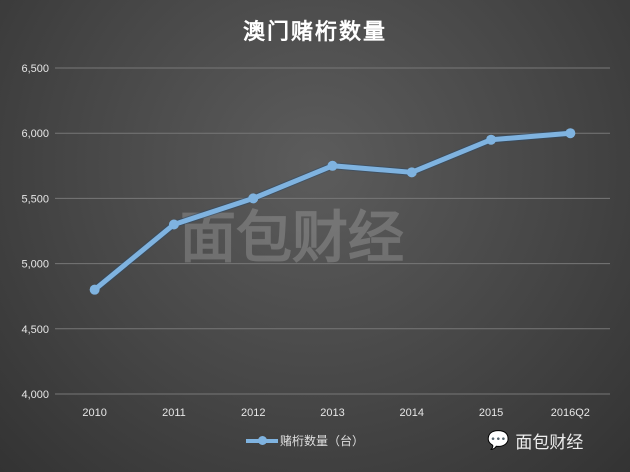  What do you see at coordinates (322, 441) in the screenshot?
I see `legend-label: 赌桁数量（台）` at bounding box center [322, 441].